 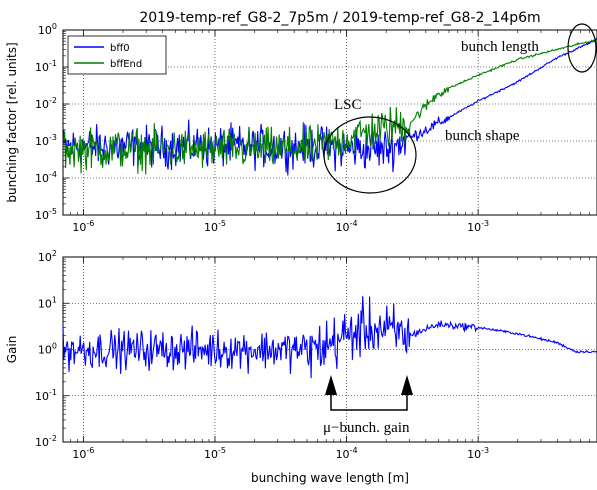 What do you see at coordinates (369, 401) in the screenshot?
I see `gain-bracket-line` at bounding box center [369, 401].